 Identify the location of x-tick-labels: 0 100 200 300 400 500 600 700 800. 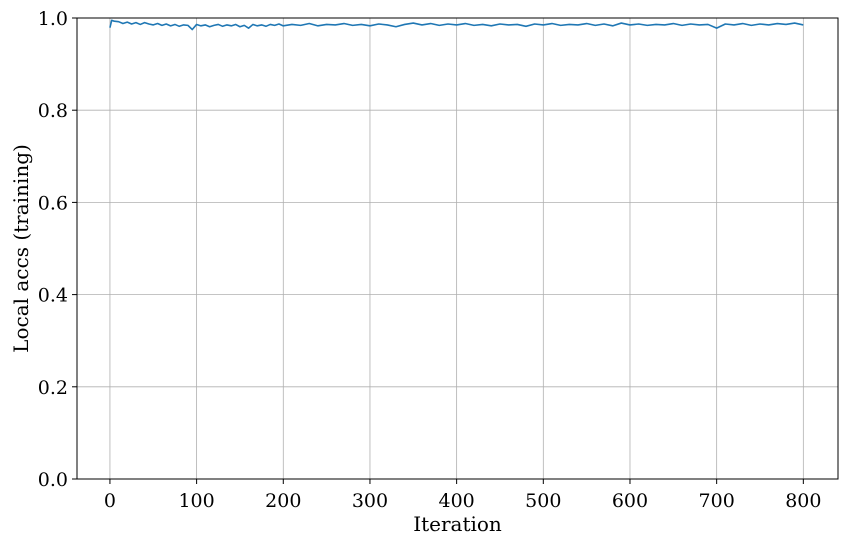
(463, 501).